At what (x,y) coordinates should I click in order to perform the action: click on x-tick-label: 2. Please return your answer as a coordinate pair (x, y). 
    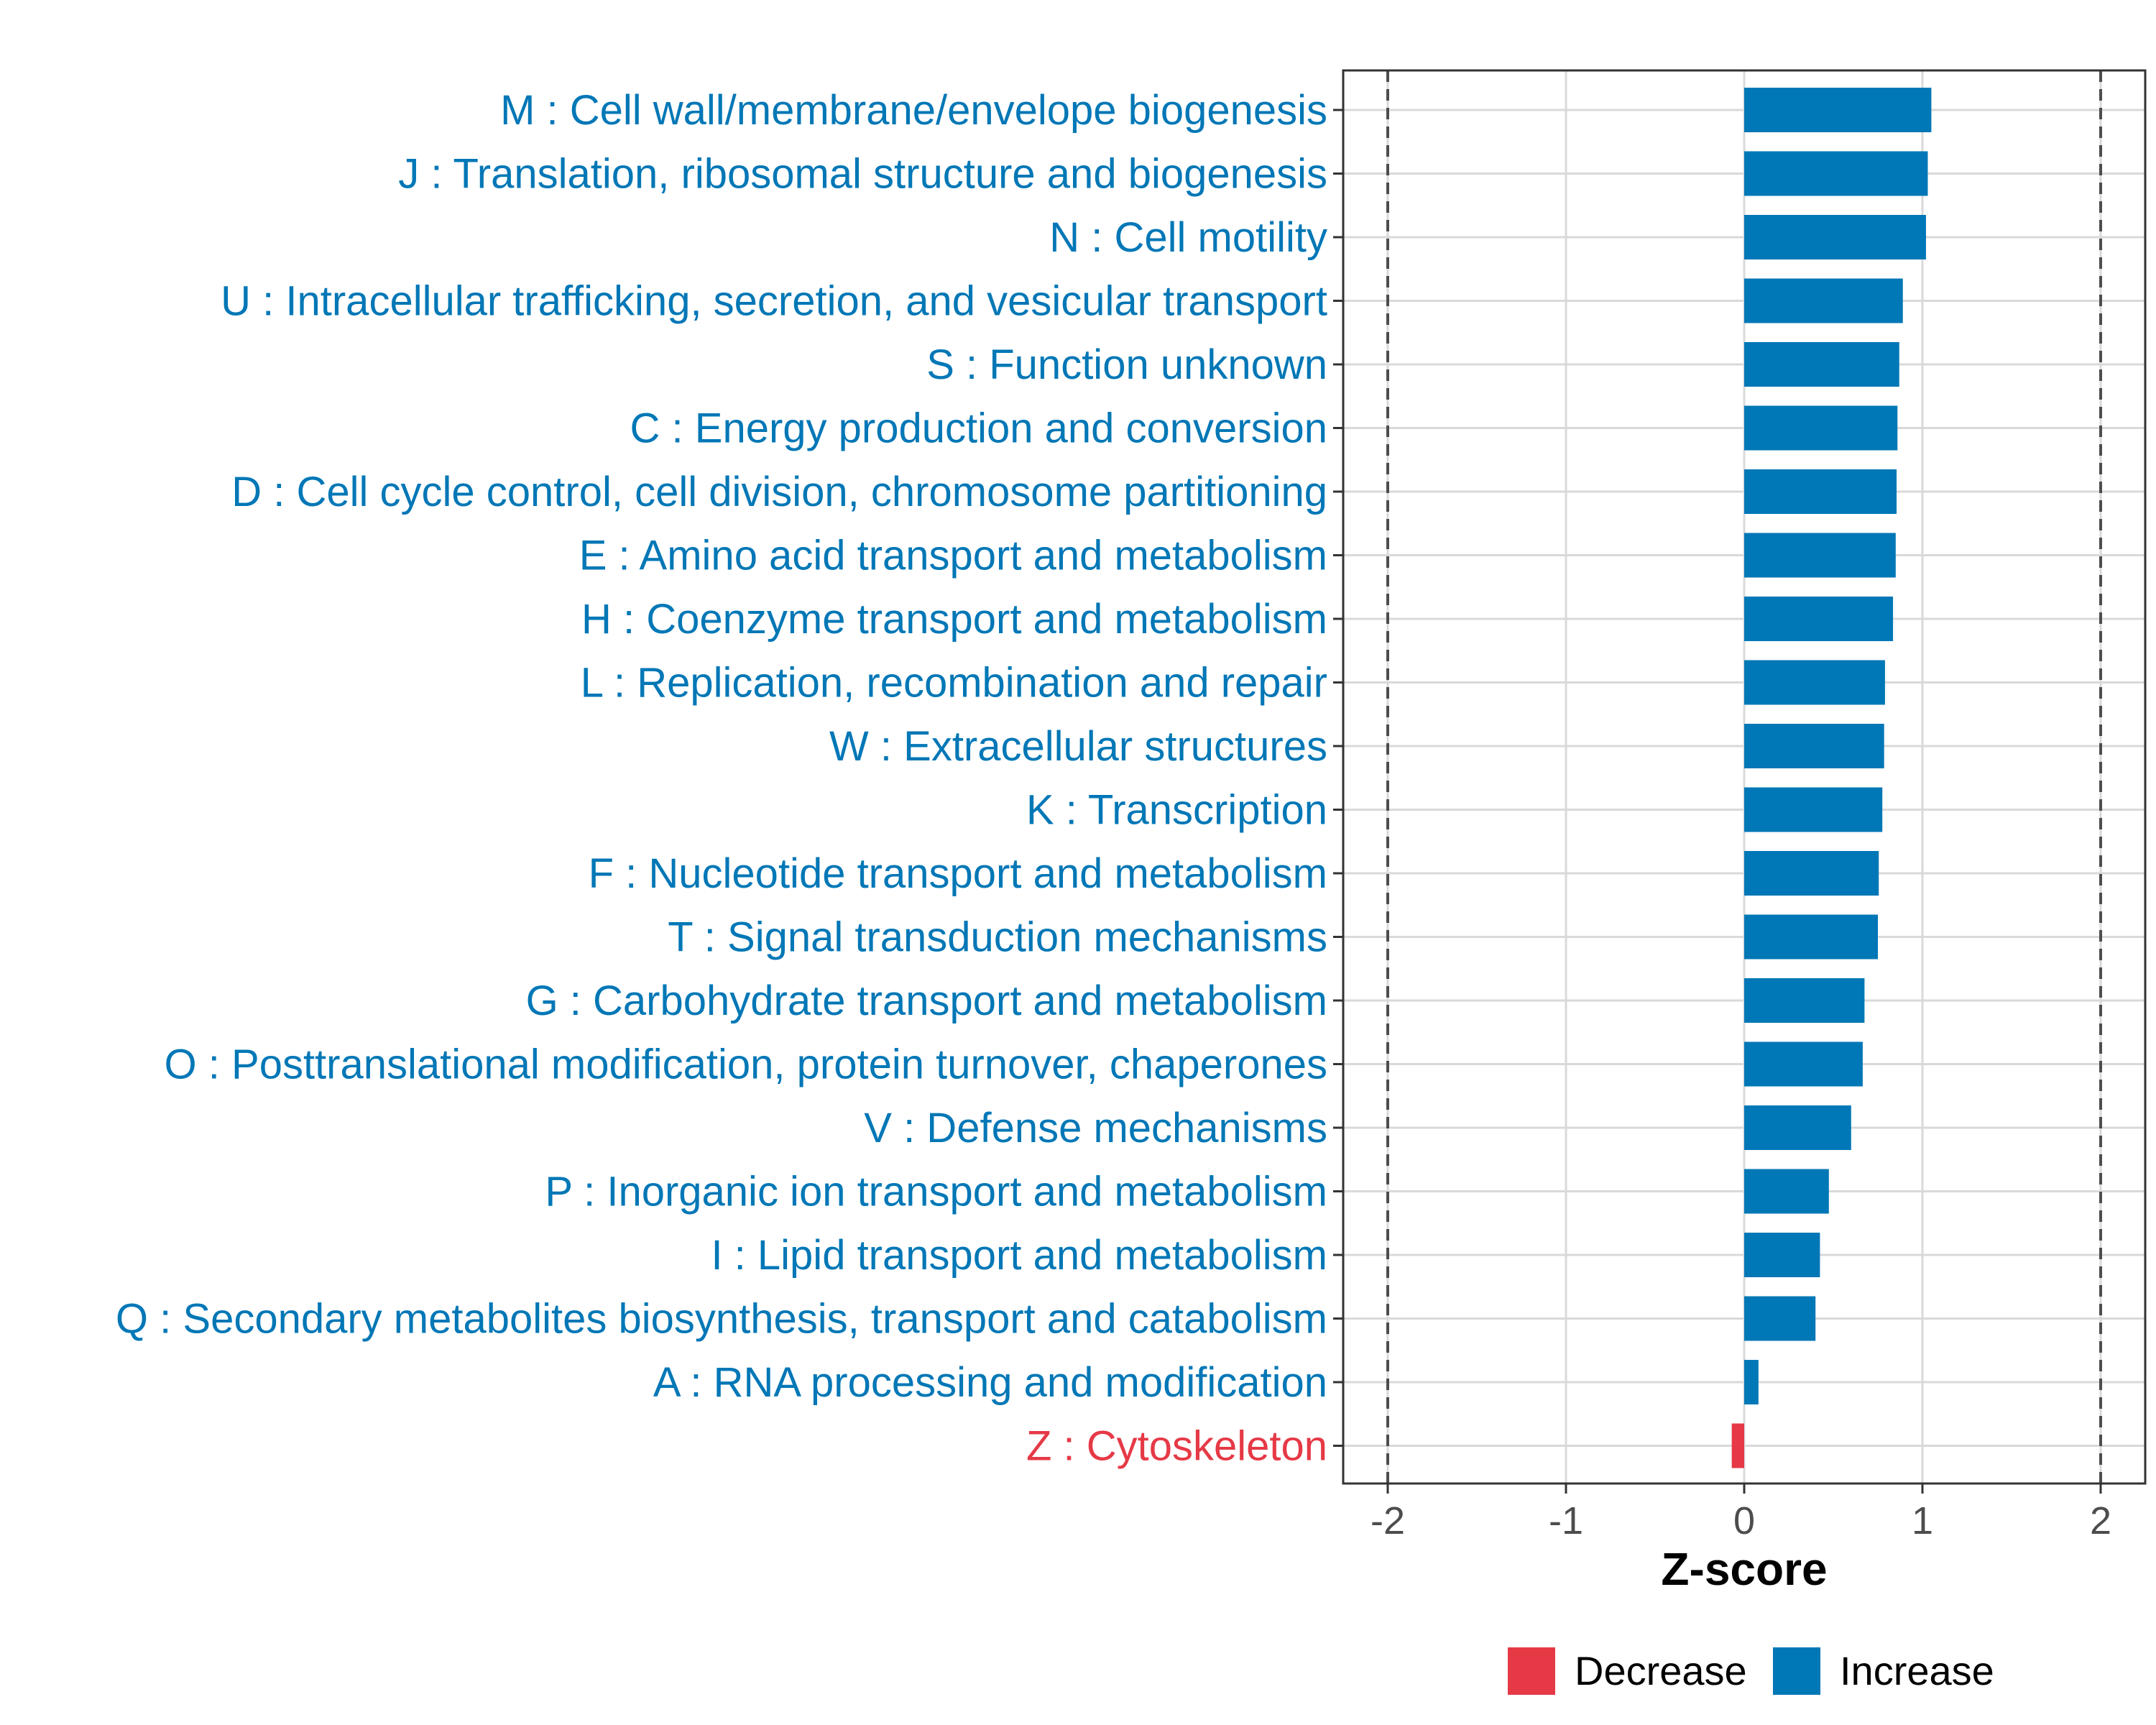
    Looking at the image, I should click on (2100, 1520).